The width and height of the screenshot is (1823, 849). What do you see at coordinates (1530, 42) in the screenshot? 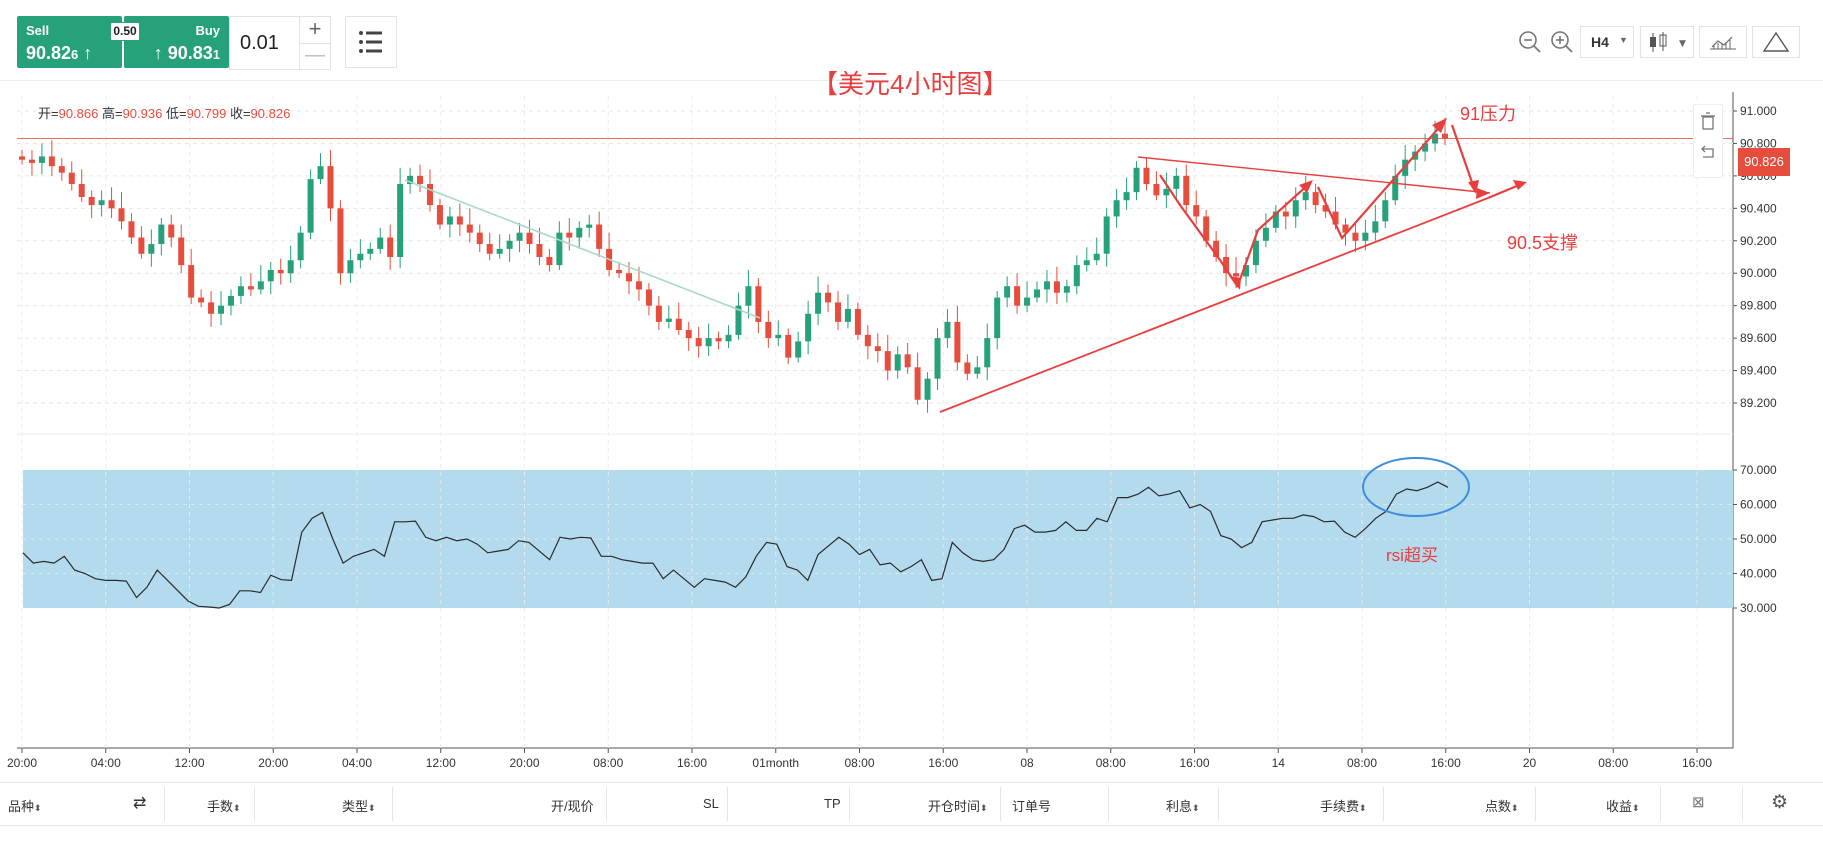
I see `zoom-out-icon` at bounding box center [1530, 42].